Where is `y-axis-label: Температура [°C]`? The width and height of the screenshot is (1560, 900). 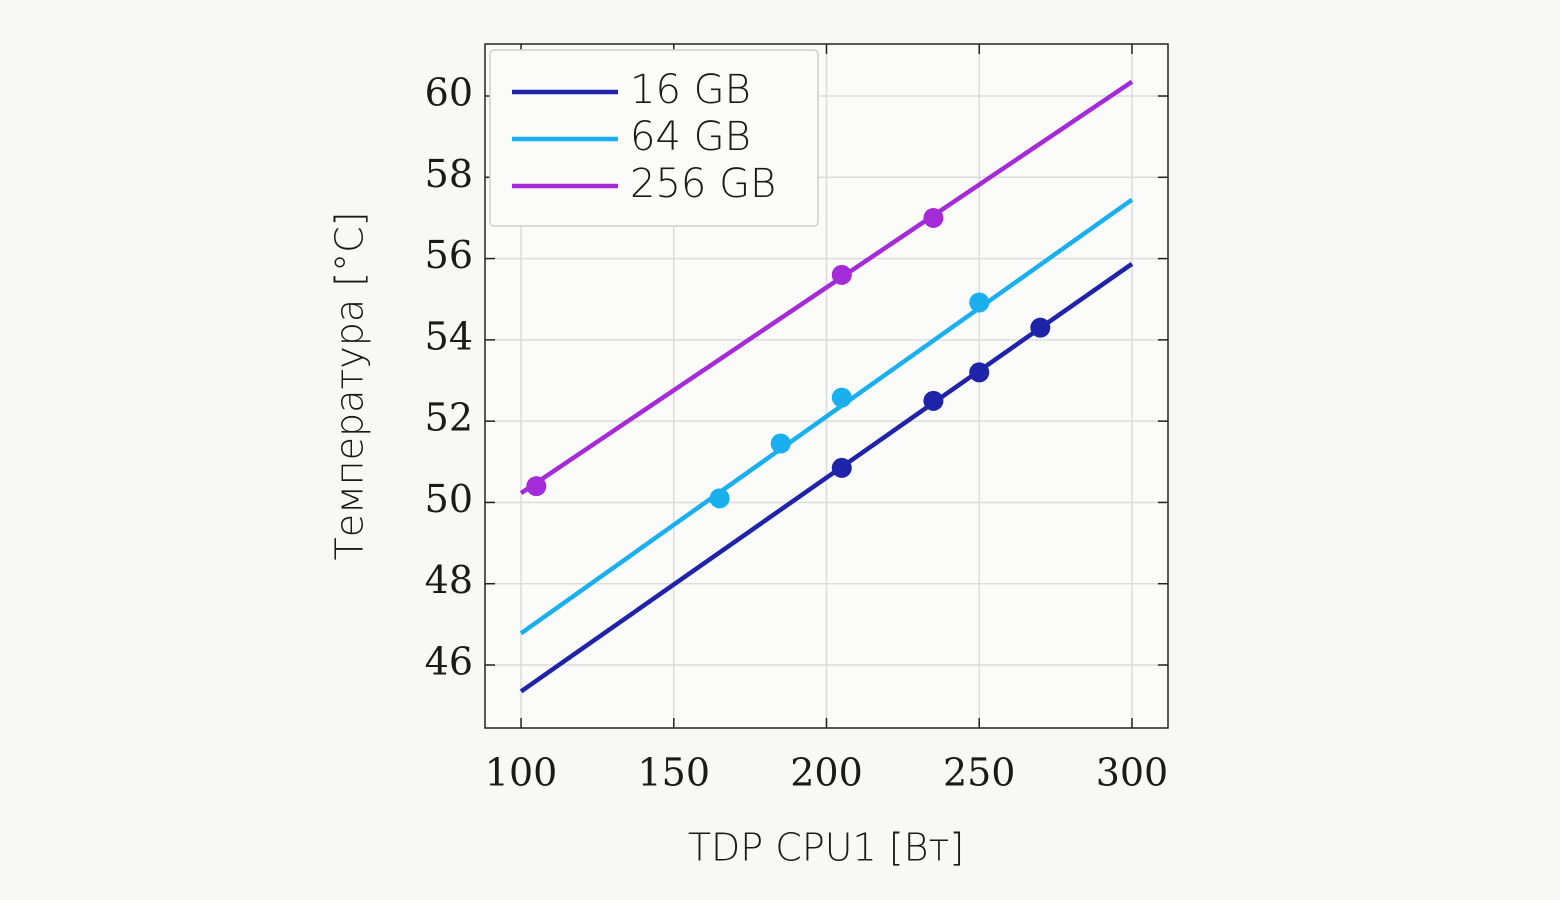 y-axis-label: Температура [°C] is located at coordinates (350, 386).